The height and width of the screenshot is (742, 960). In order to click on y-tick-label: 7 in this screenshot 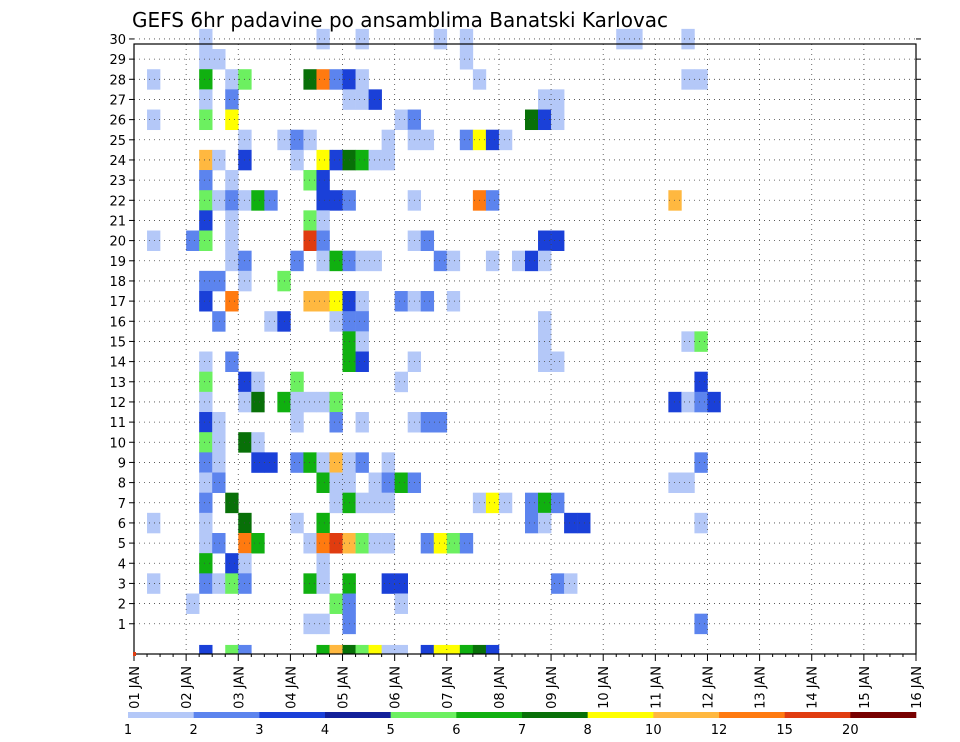, I will do `click(122, 504)`.